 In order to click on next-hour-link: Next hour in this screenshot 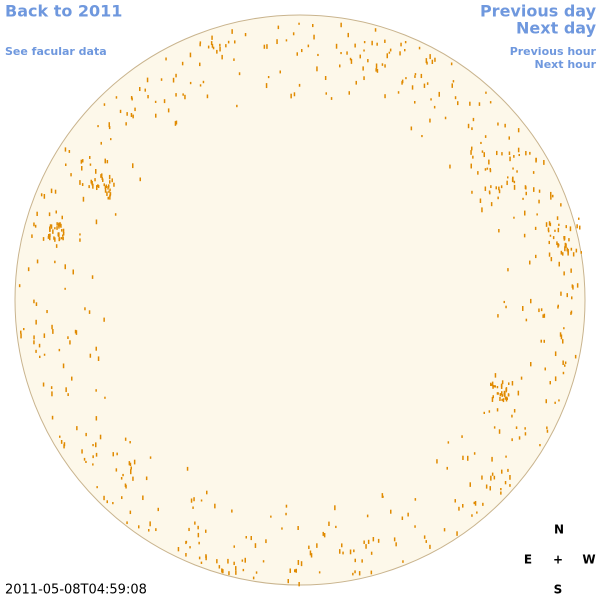, I will do `click(566, 64)`.